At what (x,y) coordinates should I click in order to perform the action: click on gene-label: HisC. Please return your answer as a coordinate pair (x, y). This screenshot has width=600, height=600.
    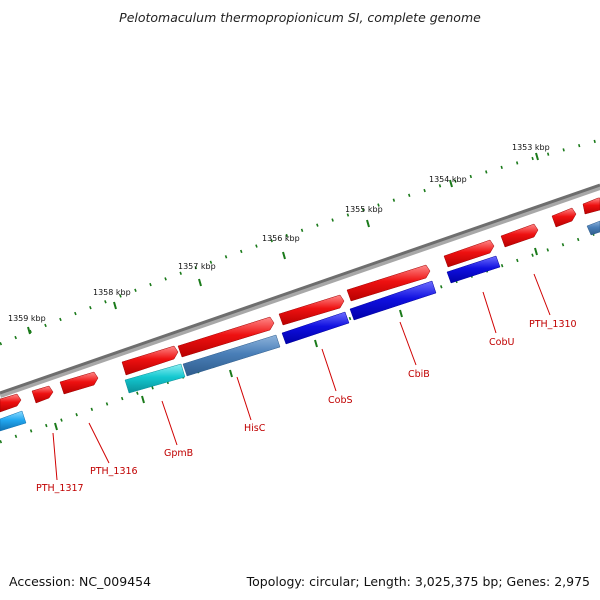
    Looking at the image, I should click on (255, 428).